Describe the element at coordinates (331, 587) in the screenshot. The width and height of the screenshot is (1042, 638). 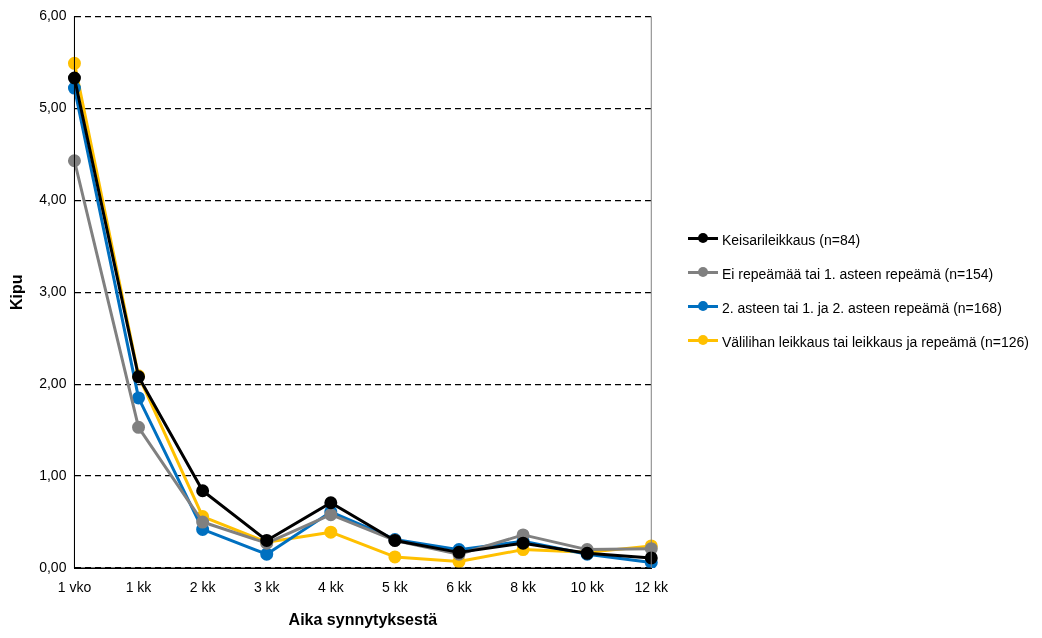
I see `x-tick-label: 4 kk` at that location.